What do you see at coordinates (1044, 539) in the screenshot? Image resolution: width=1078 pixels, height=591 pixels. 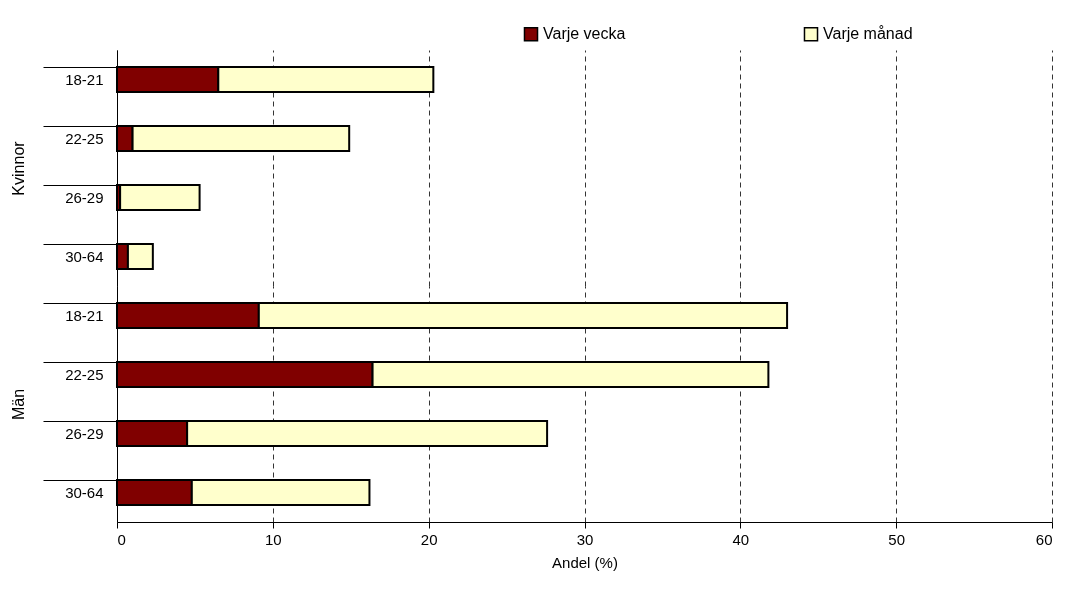 I see `x-tick-label: 60` at bounding box center [1044, 539].